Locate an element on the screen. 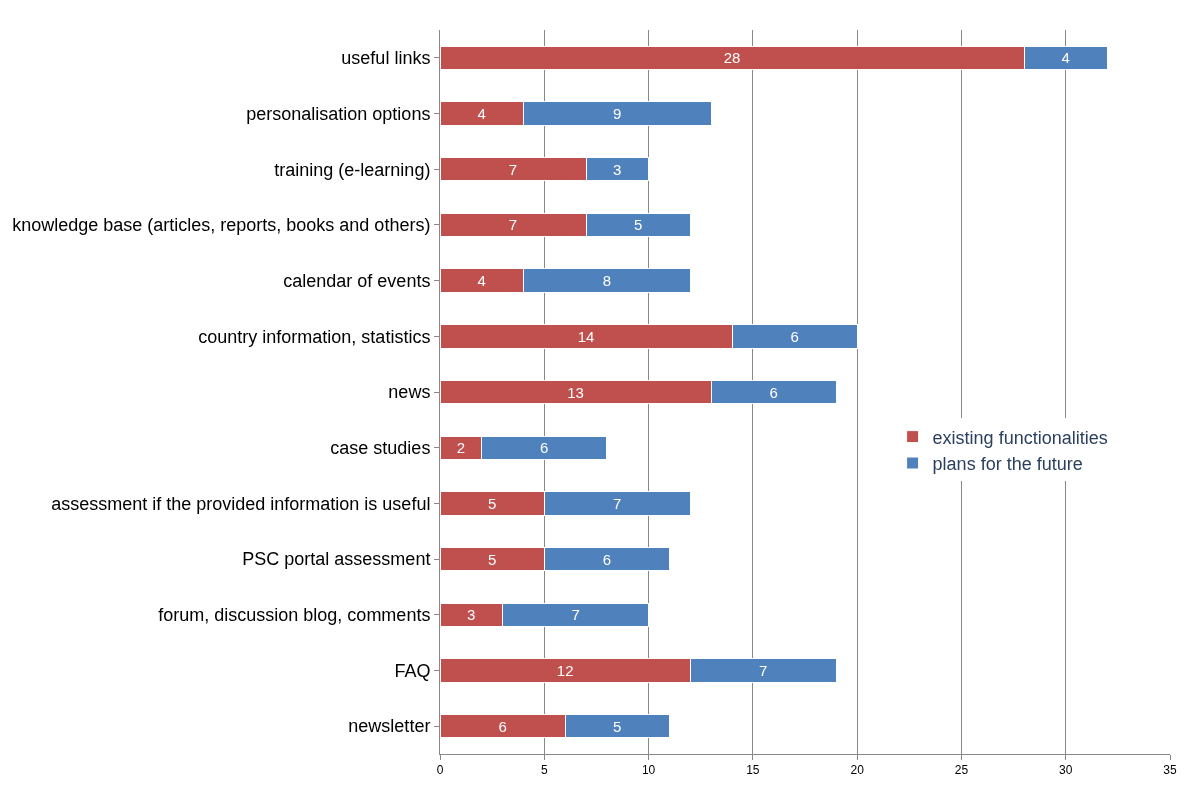 Image resolution: width=1190 pixels, height=789 pixels. x-tick-label: 25 is located at coordinates (961, 770).